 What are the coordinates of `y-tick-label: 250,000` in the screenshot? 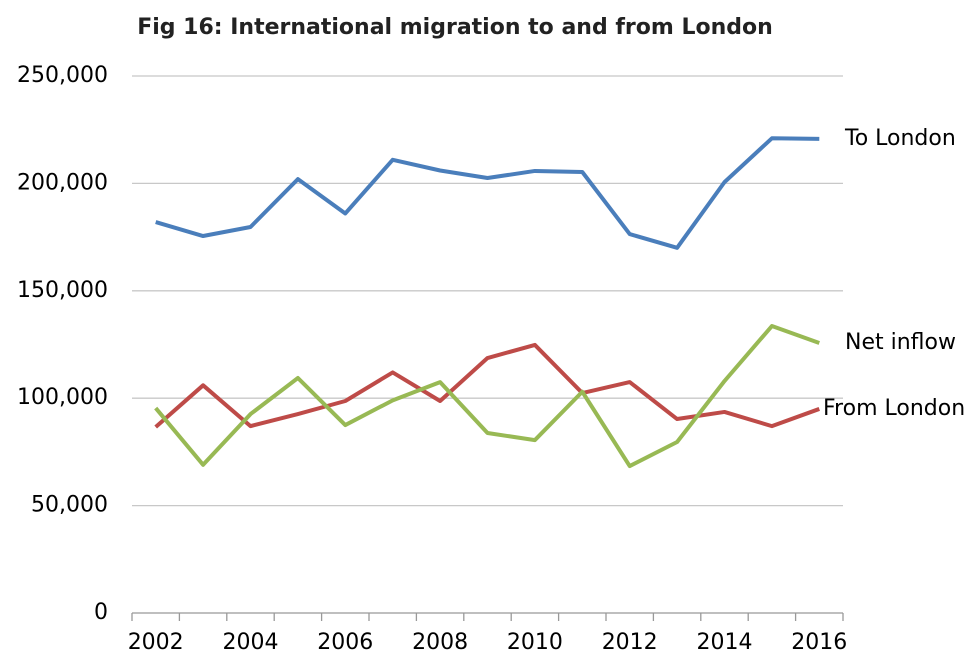 It's located at (62, 75).